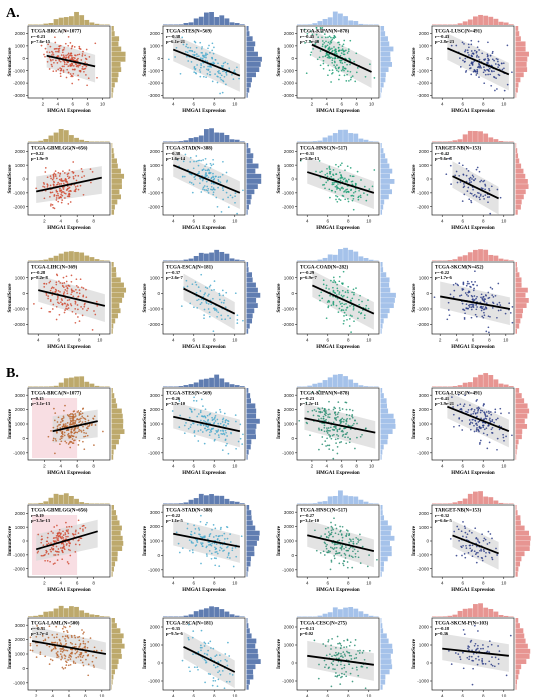 The height and width of the screenshot is (697, 550). I want to click on y-tick-label: 2000, so click(155, 627).